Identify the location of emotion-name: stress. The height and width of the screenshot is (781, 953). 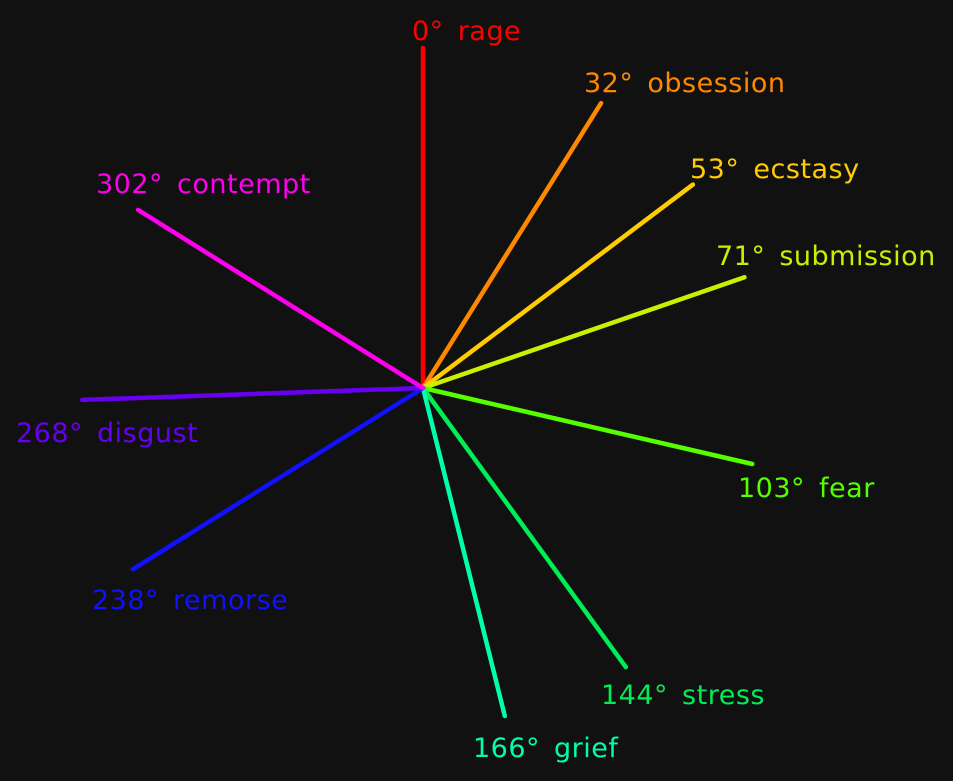
(723, 695).